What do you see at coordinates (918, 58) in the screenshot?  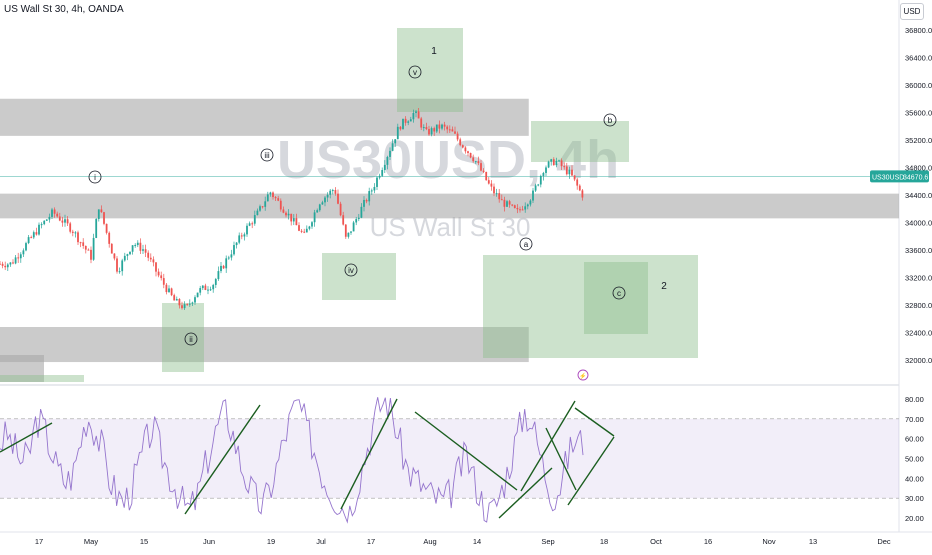 I see `price-tick-label: 36400.0` at bounding box center [918, 58].